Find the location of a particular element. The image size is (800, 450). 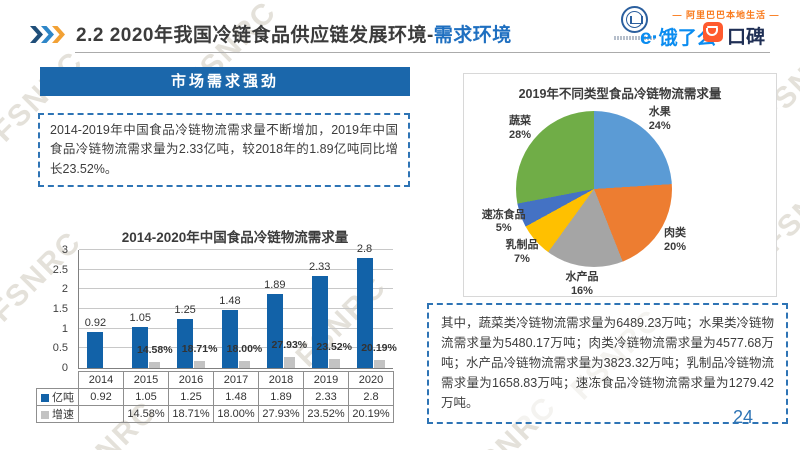

bar-2014 is located at coordinates (95, 349).